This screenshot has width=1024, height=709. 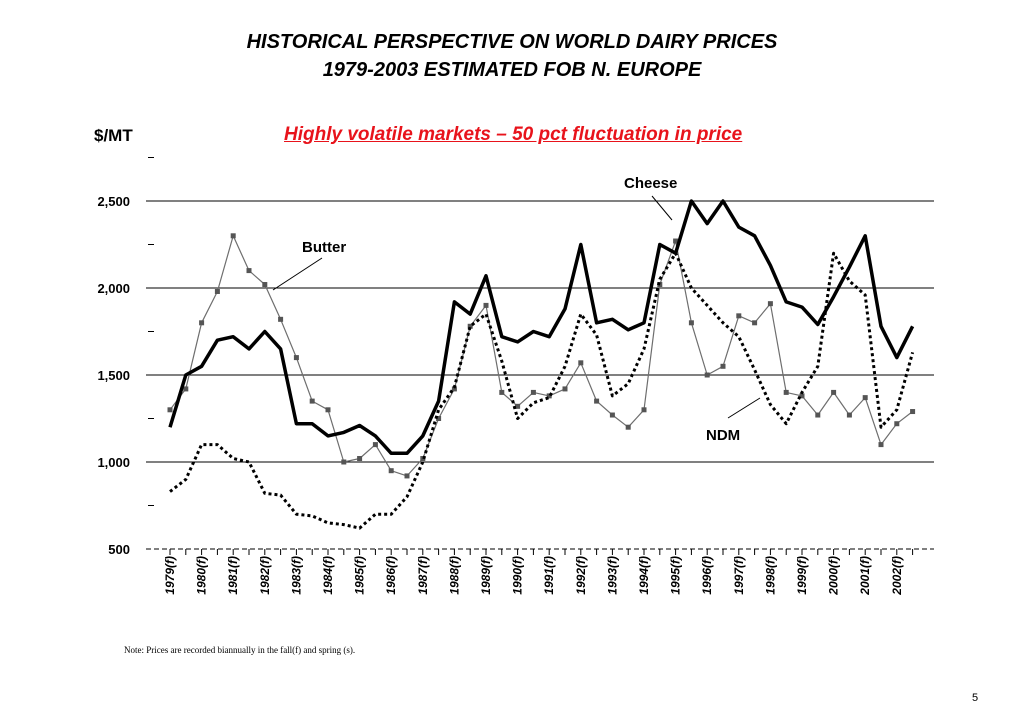 What do you see at coordinates (612, 575) in the screenshot?
I see `x-tick-label: 1993(f)` at bounding box center [612, 575].